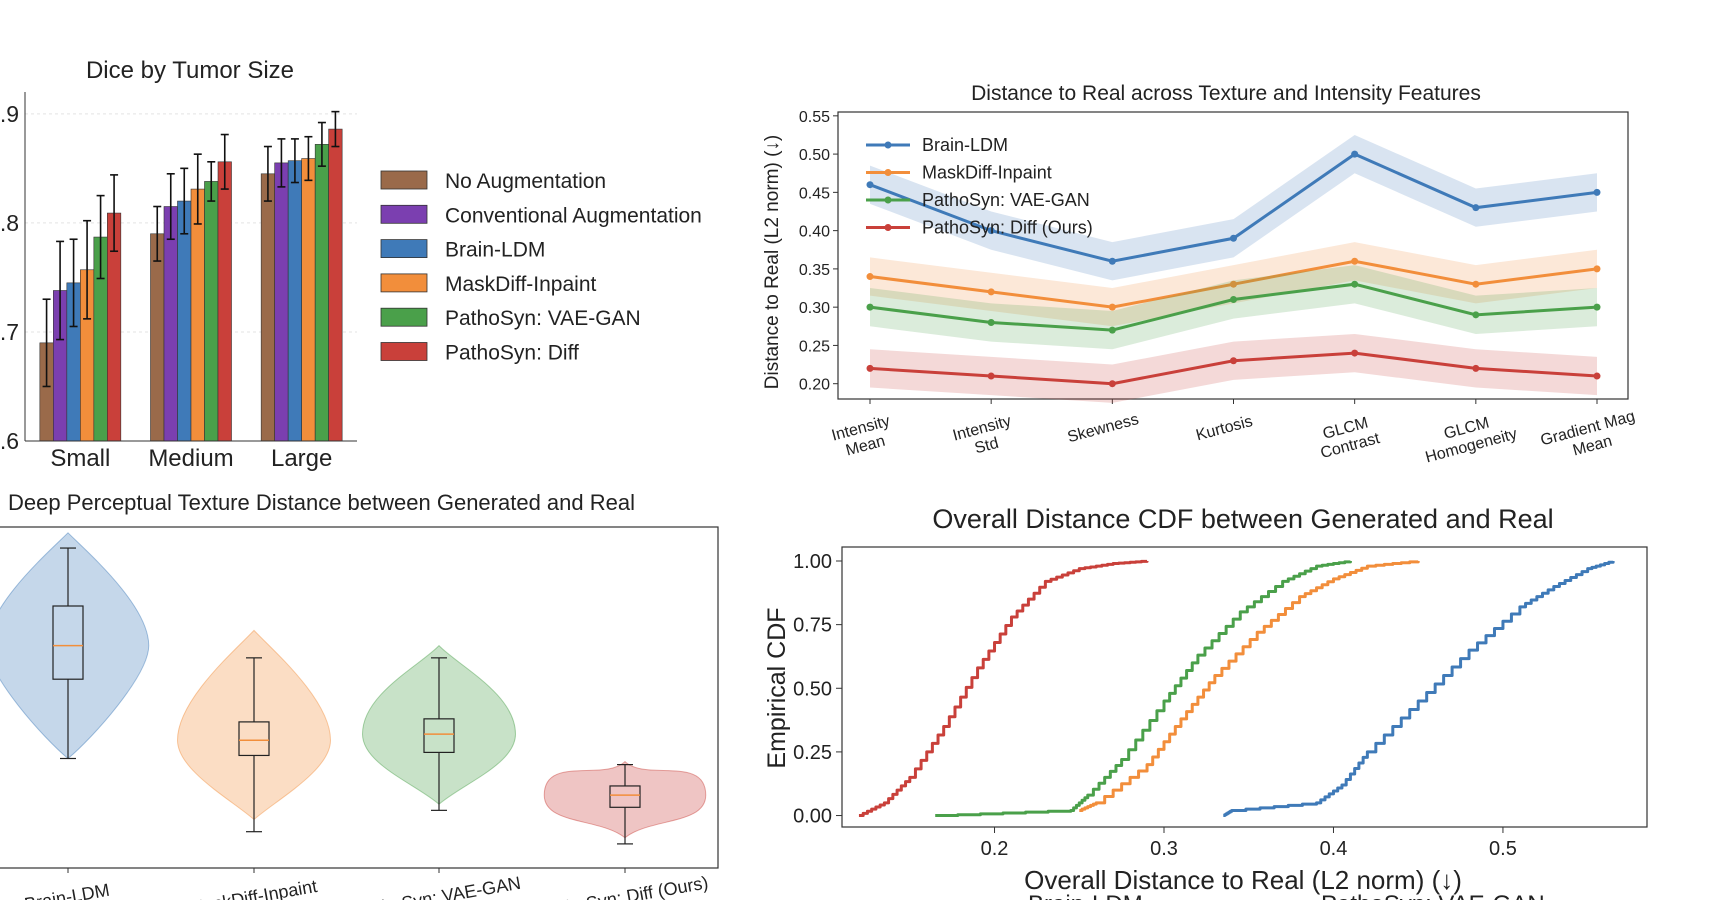  I want to click on cdf-ytick-label: 0.00, so click(812, 817).